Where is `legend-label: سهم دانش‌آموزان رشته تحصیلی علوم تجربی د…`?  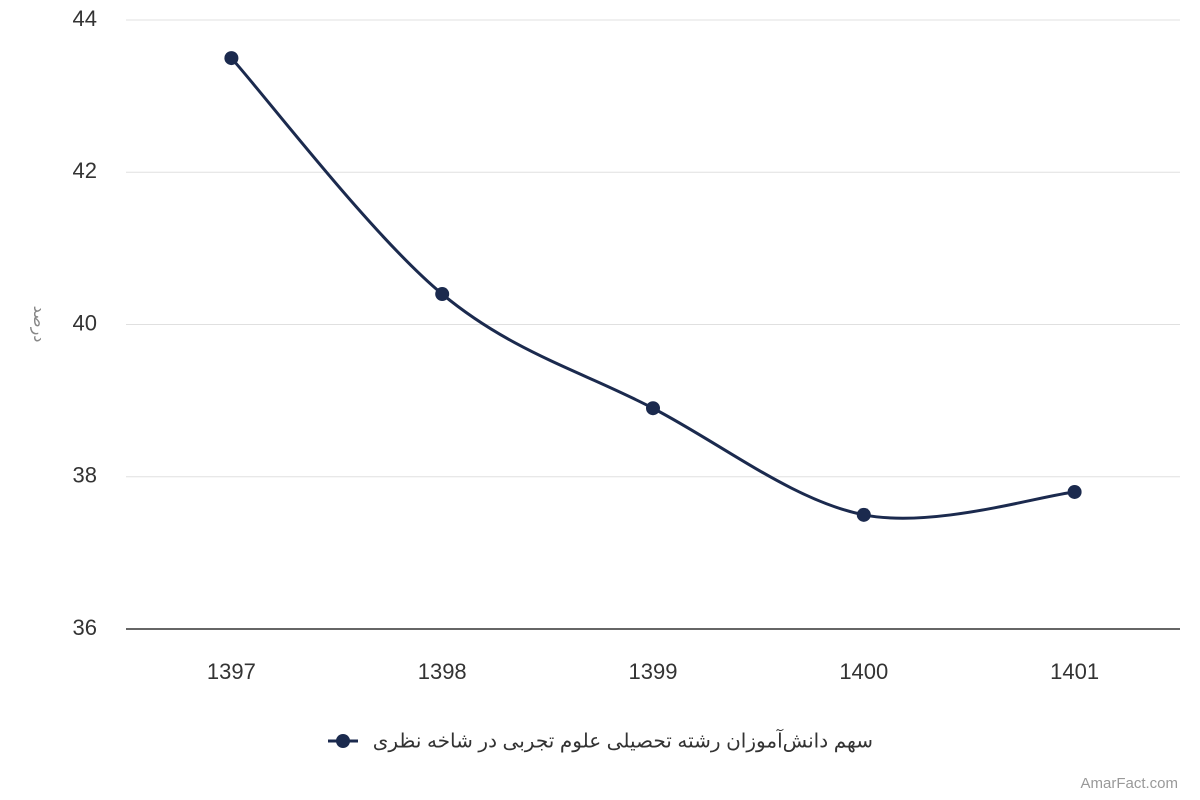 legend-label: سهم دانش‌آموزان رشته تحصیلی علوم تجربی د… is located at coordinates (623, 739).